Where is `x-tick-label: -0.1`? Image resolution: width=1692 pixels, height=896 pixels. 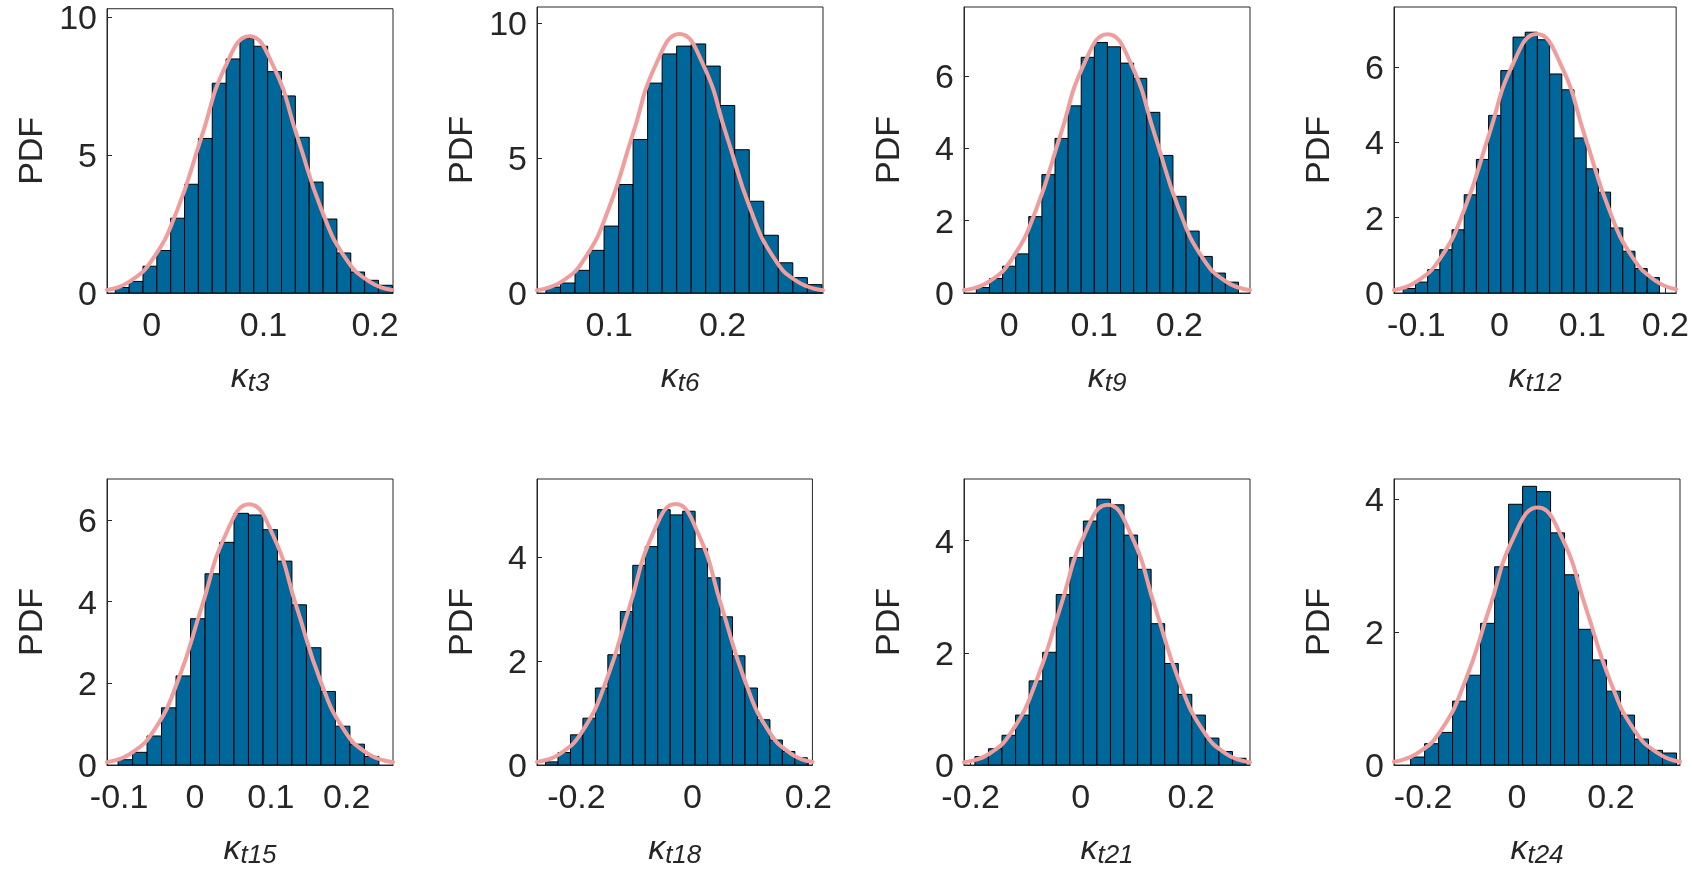 x-tick-label: -0.1 is located at coordinates (1416, 324).